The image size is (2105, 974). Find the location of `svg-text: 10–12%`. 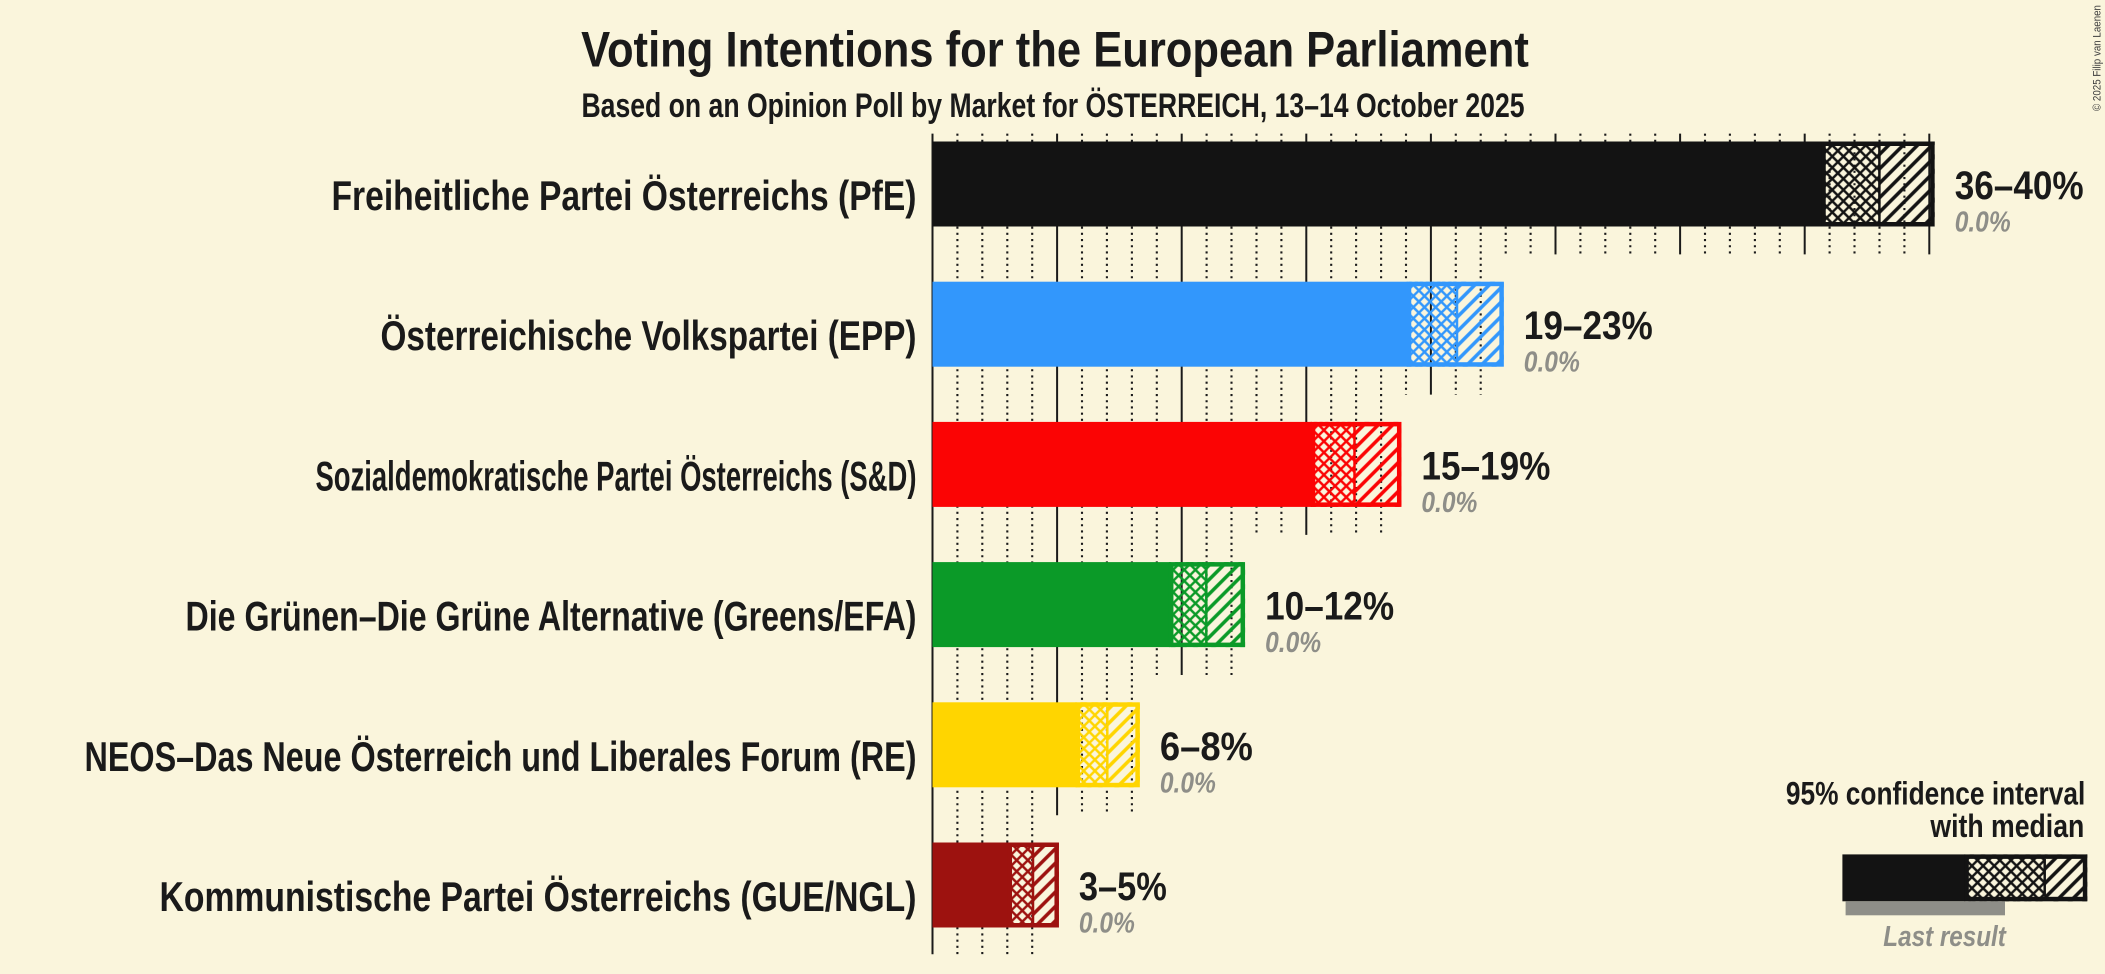

svg-text: 10–12% is located at coordinates (1329, 607).